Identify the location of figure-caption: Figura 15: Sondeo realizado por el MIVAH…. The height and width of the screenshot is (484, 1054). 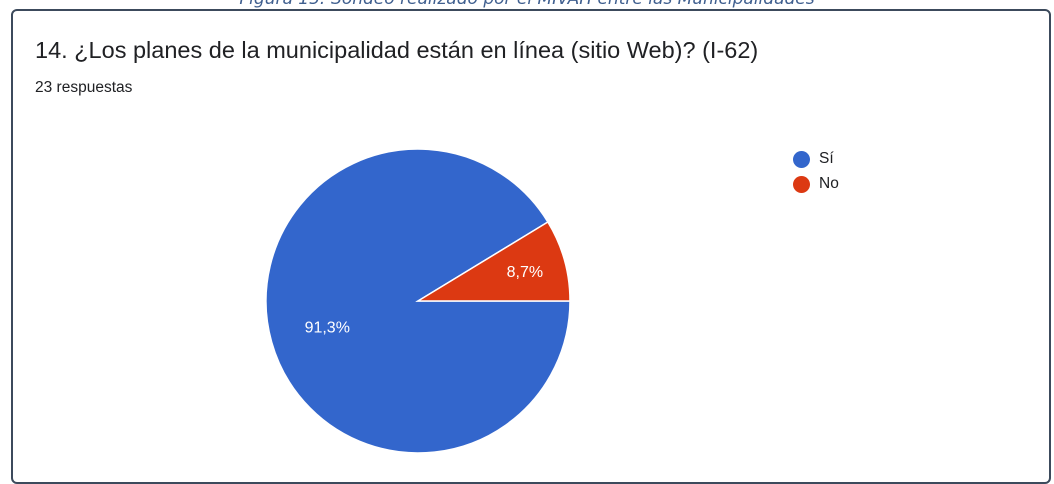
(527, 4).